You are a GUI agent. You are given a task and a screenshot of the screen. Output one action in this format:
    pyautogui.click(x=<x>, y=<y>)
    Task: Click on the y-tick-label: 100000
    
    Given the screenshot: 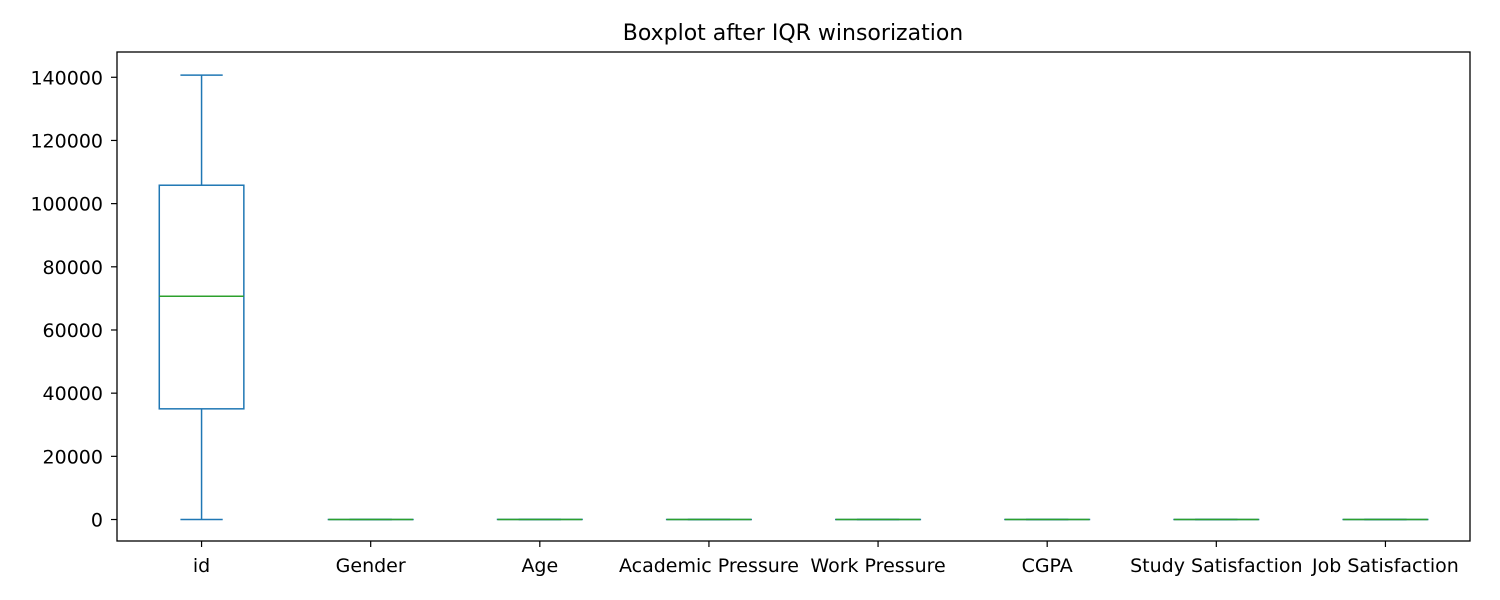 What is the action you would take?
    pyautogui.click(x=66, y=205)
    